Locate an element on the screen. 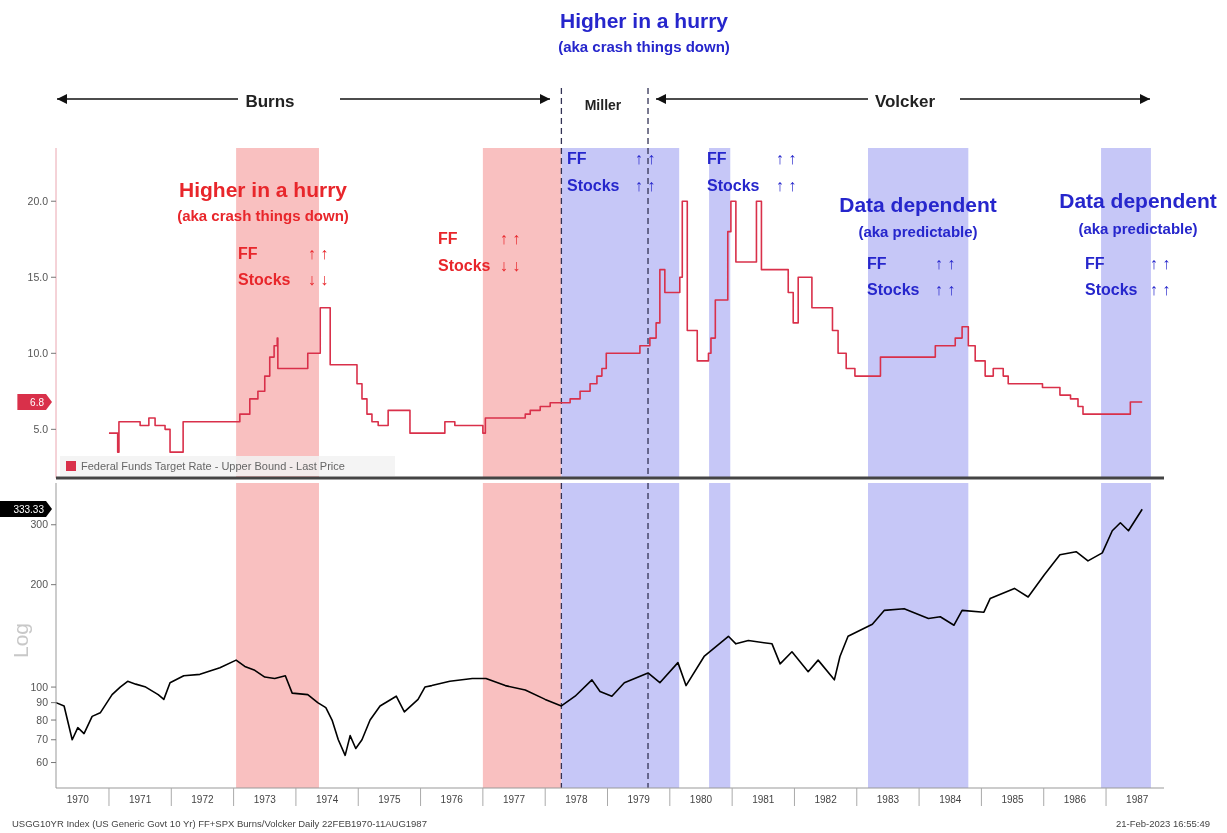 This screenshot has height=833, width=1227. y-tick-label: 80 is located at coordinates (42, 719).